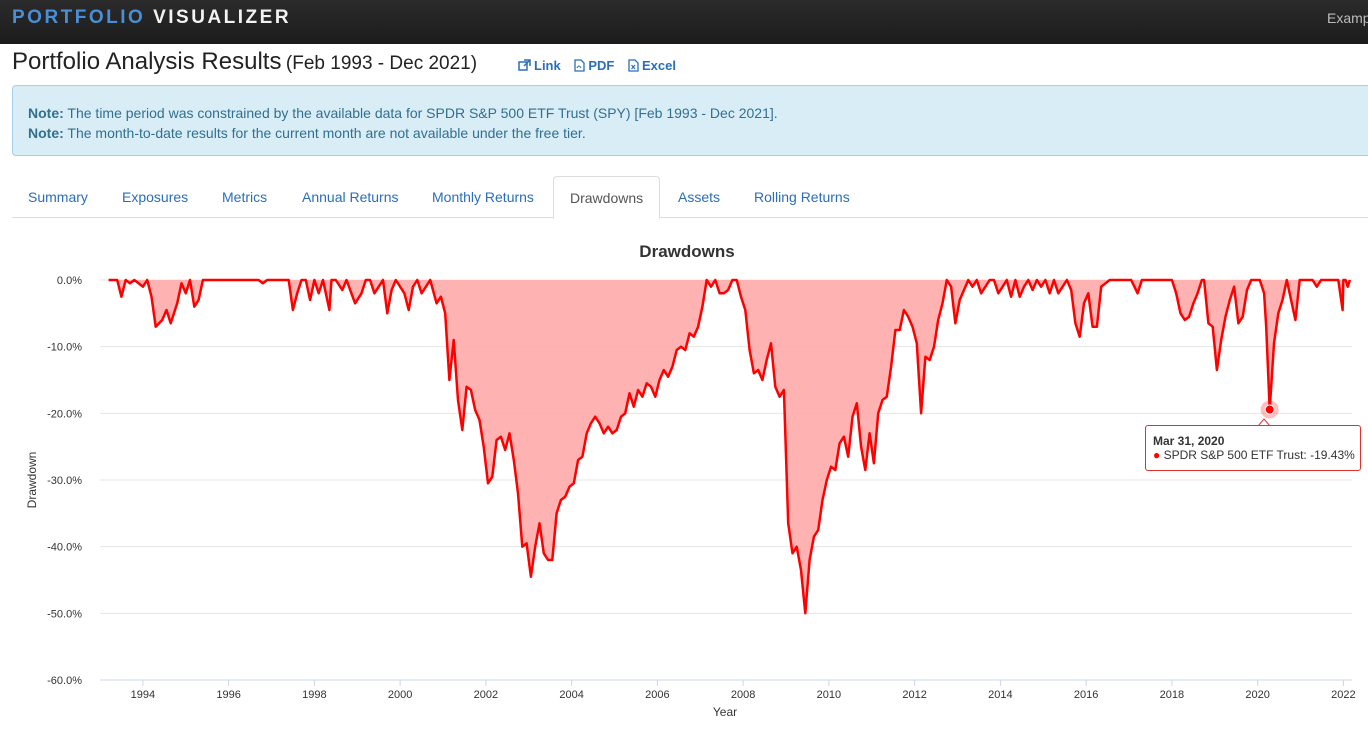  What do you see at coordinates (1257, 695) in the screenshot?
I see `x-tick-label: 2020` at bounding box center [1257, 695].